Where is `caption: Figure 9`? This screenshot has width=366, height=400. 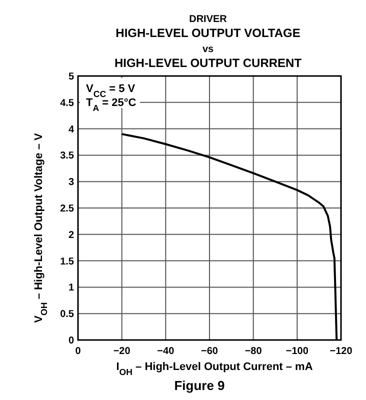
caption: Figure 9 is located at coordinates (199, 385).